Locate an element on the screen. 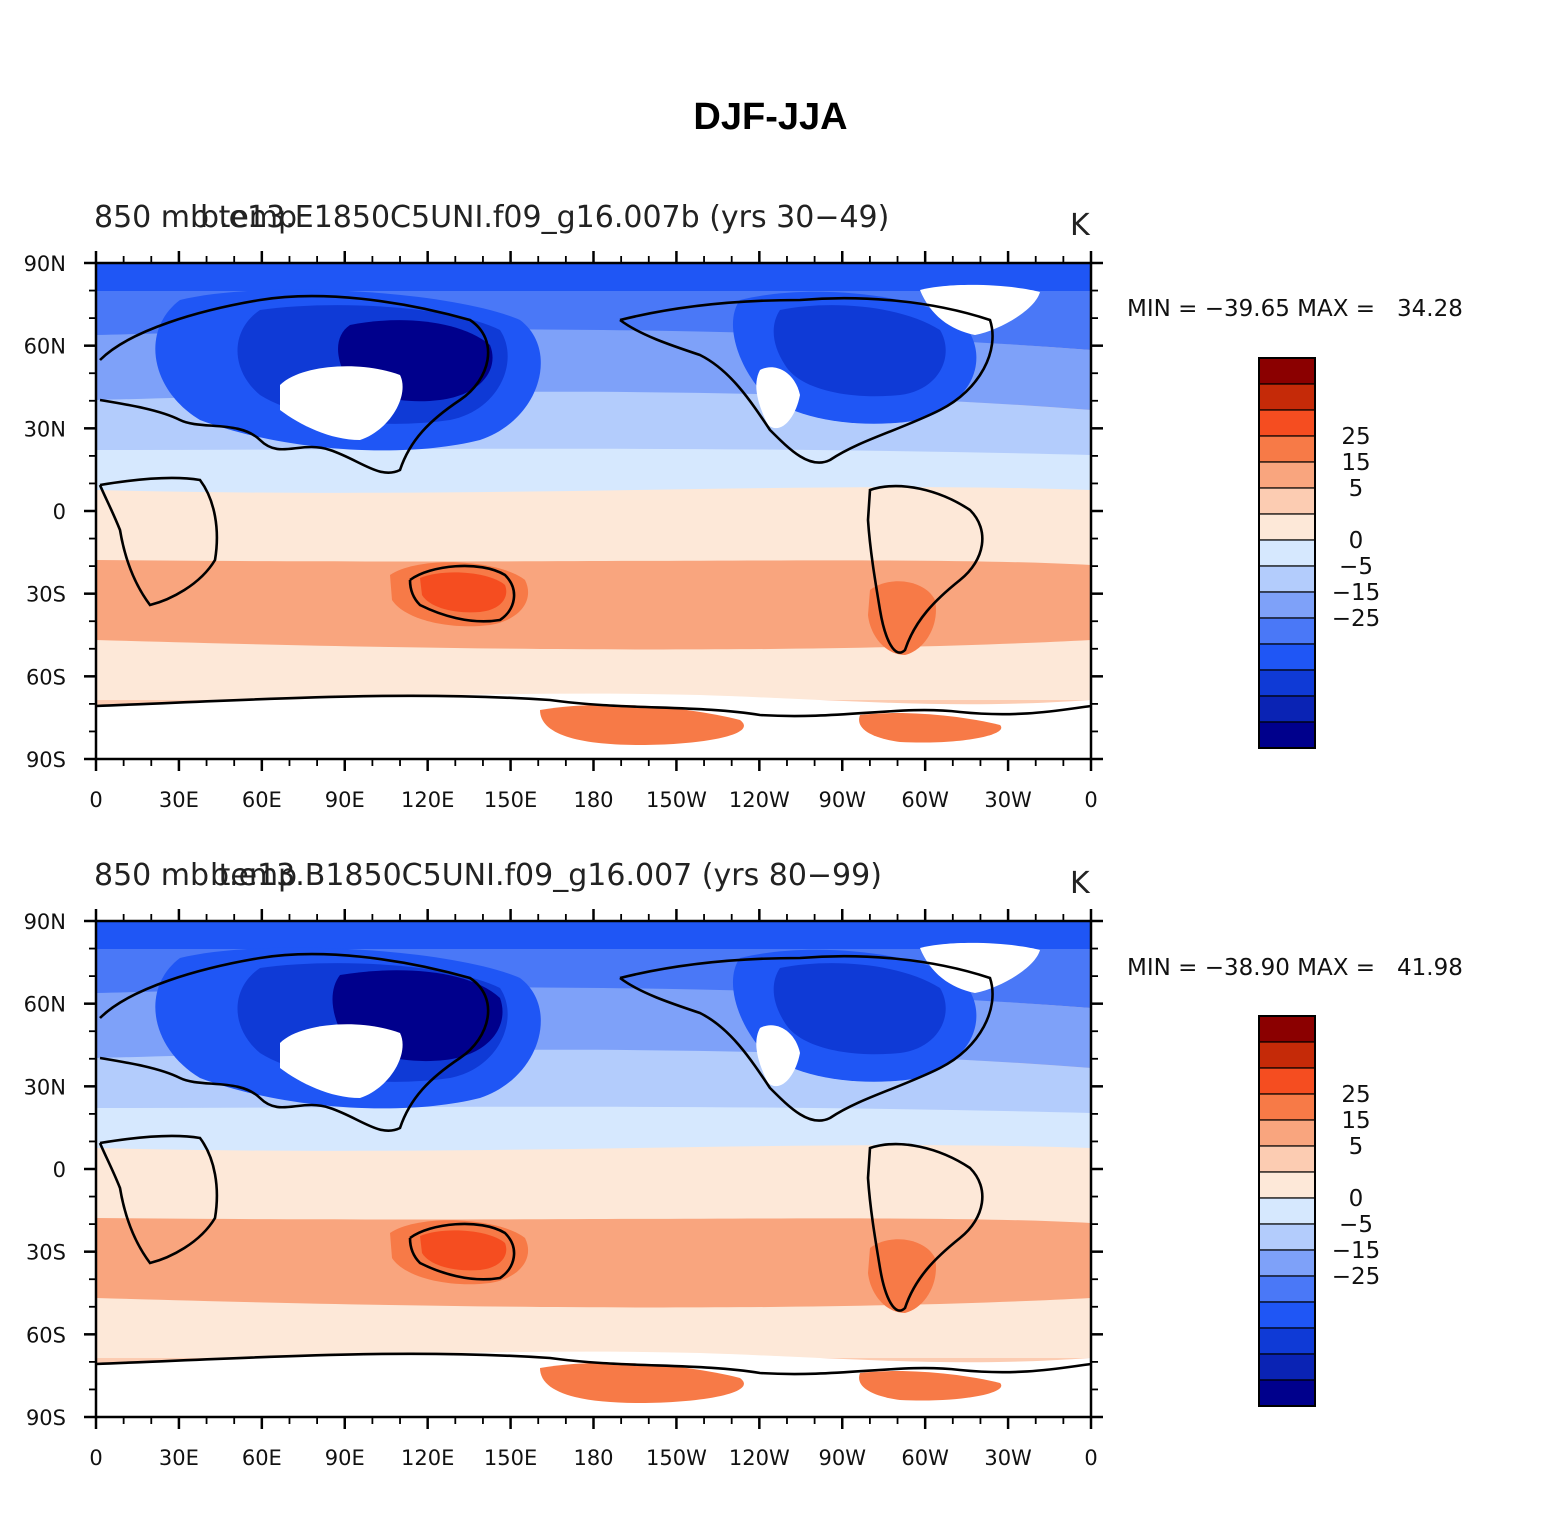 Image resolution: width=1541 pixels, height=1538 pixels. panel1-lat-tick-label: 30S is located at coordinates (46, 595).